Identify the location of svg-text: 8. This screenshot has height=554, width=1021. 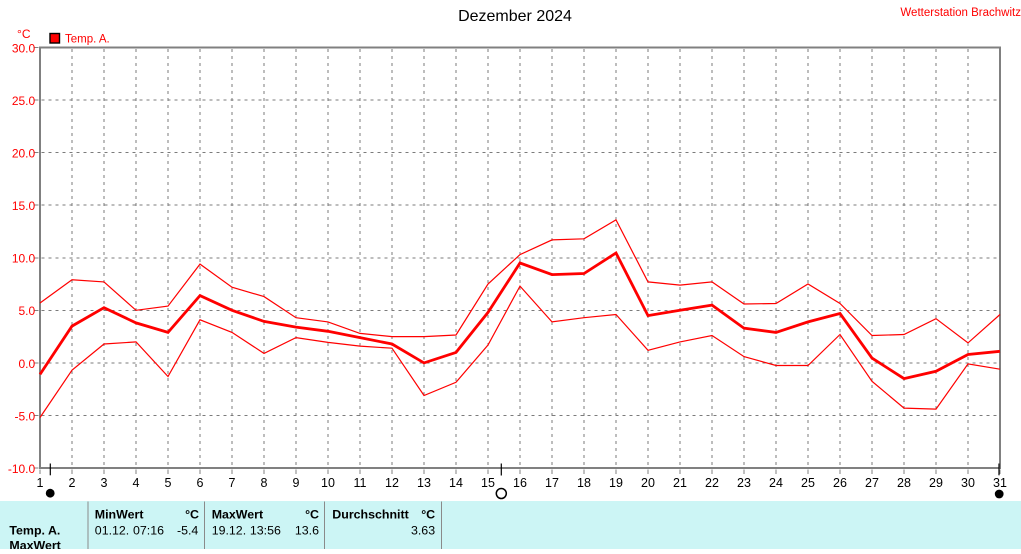
(264, 483).